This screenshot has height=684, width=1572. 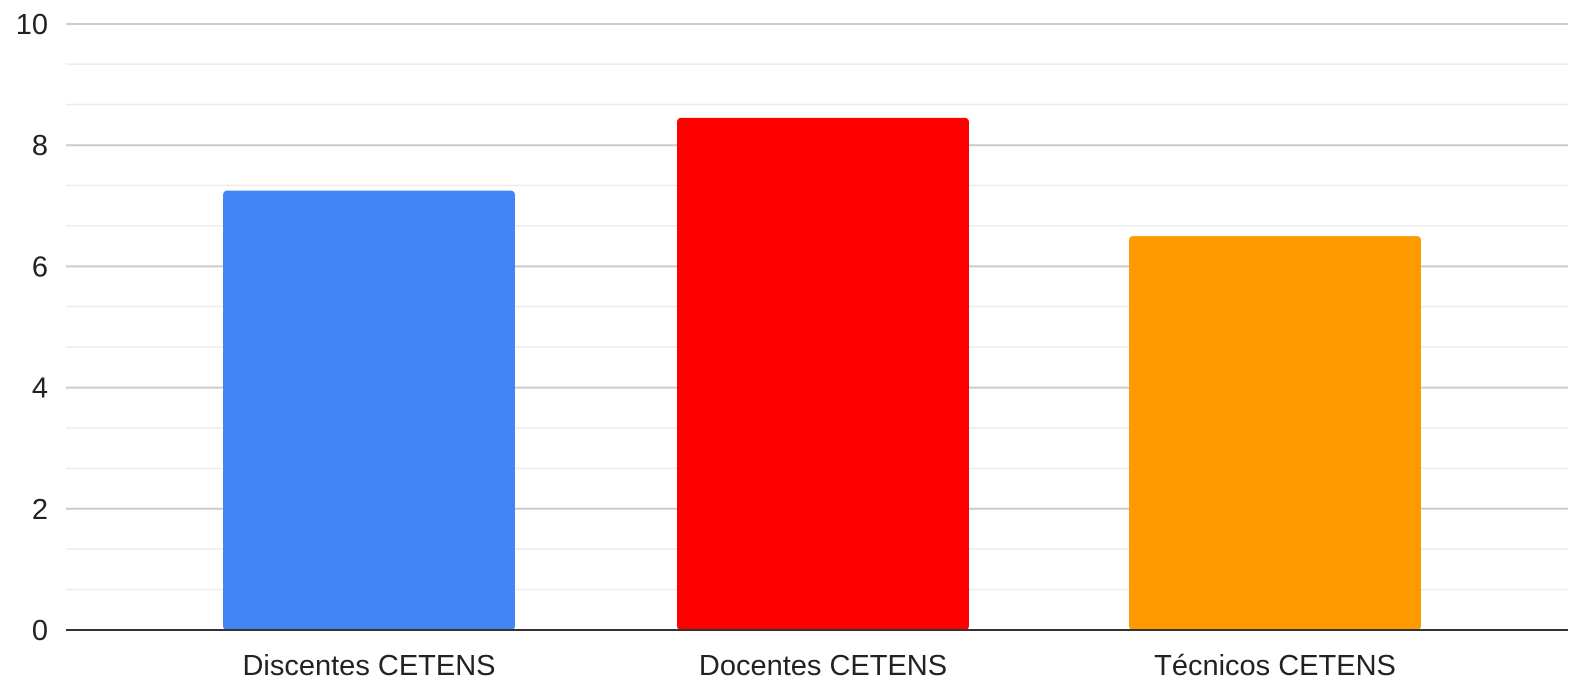 What do you see at coordinates (369, 410) in the screenshot?
I see `bar-discentes-cetens` at bounding box center [369, 410].